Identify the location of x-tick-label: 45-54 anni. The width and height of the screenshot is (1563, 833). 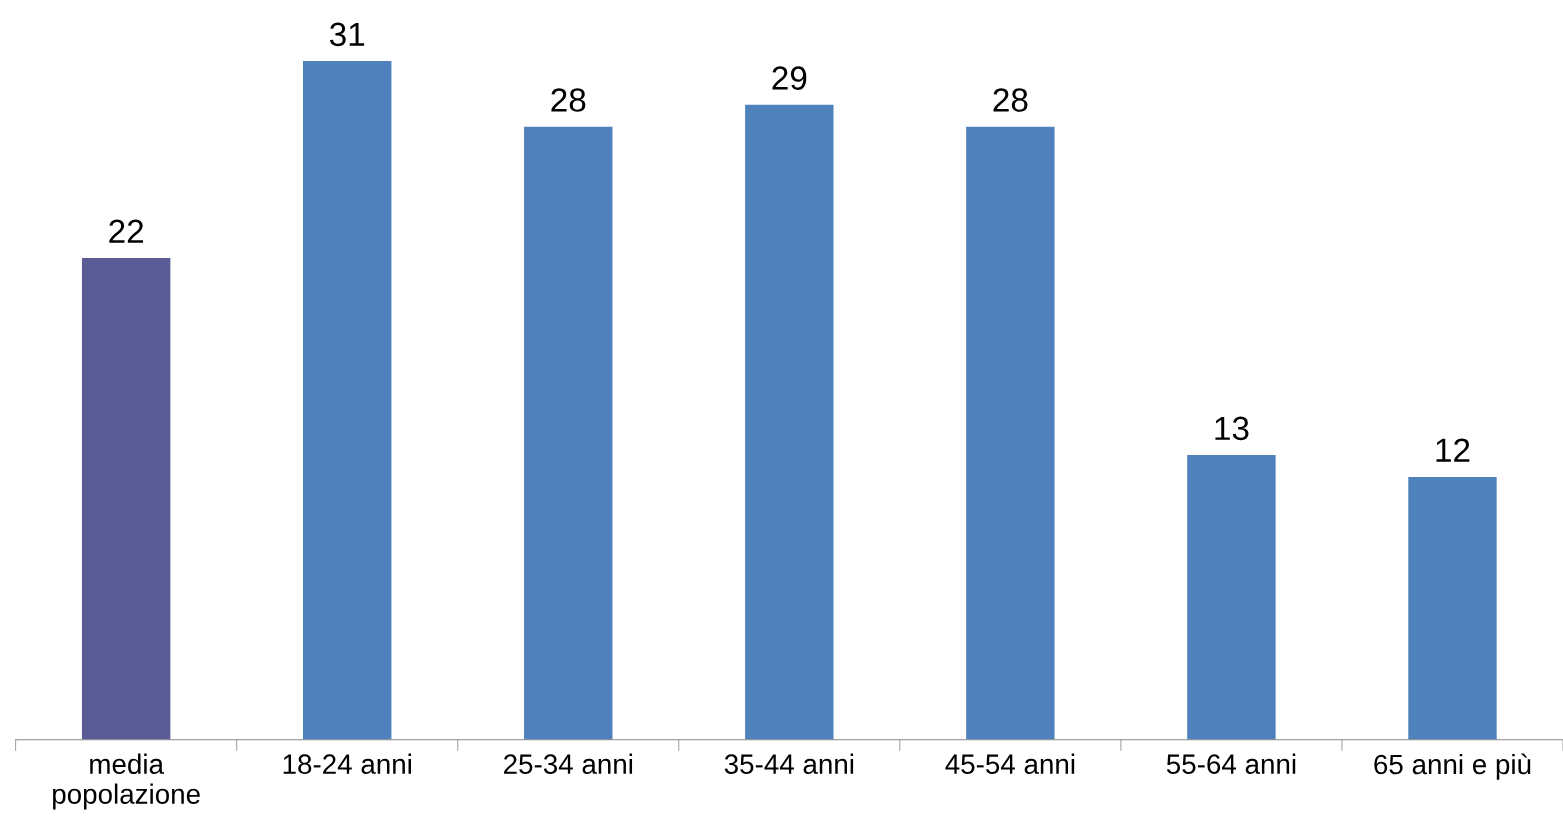
(1010, 763).